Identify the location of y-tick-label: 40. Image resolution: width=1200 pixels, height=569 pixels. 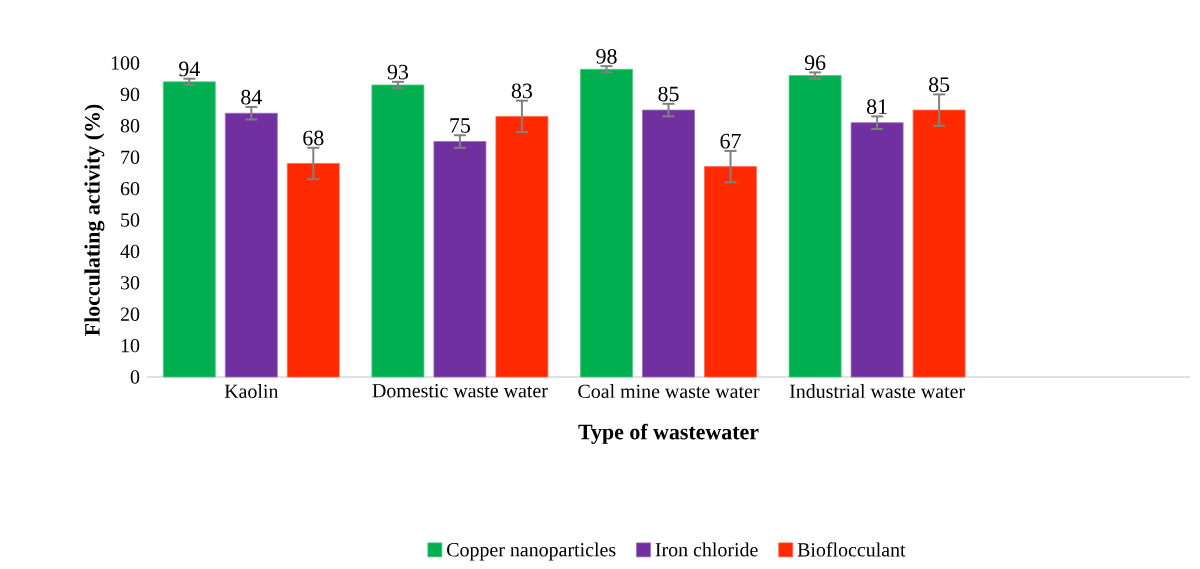
(130, 251).